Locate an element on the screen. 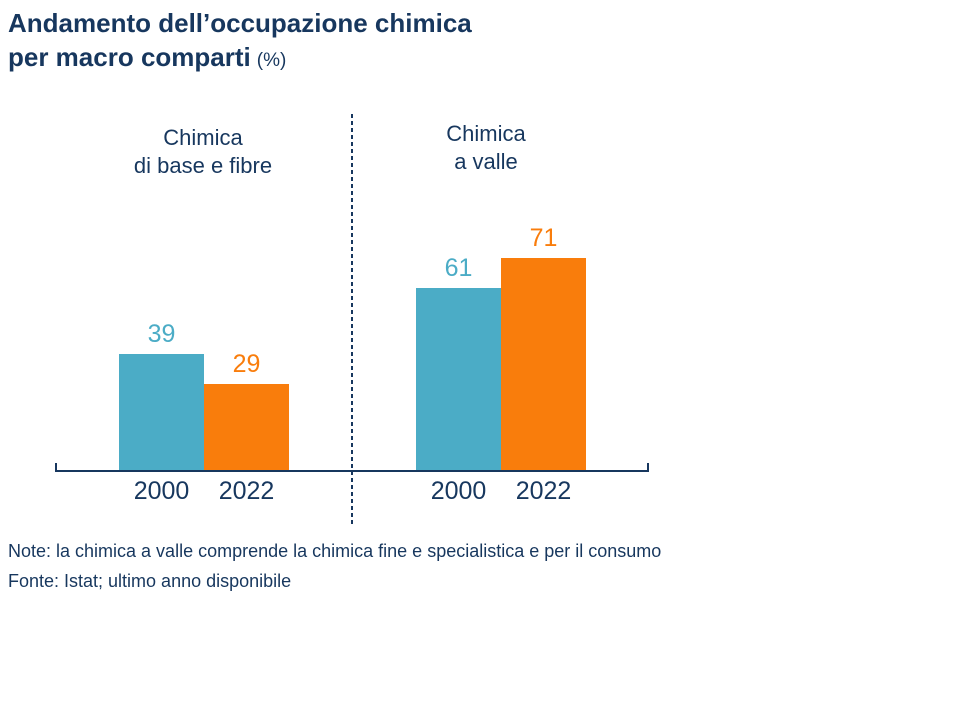  group-label-line-2: a valle is located at coordinates (486, 161).